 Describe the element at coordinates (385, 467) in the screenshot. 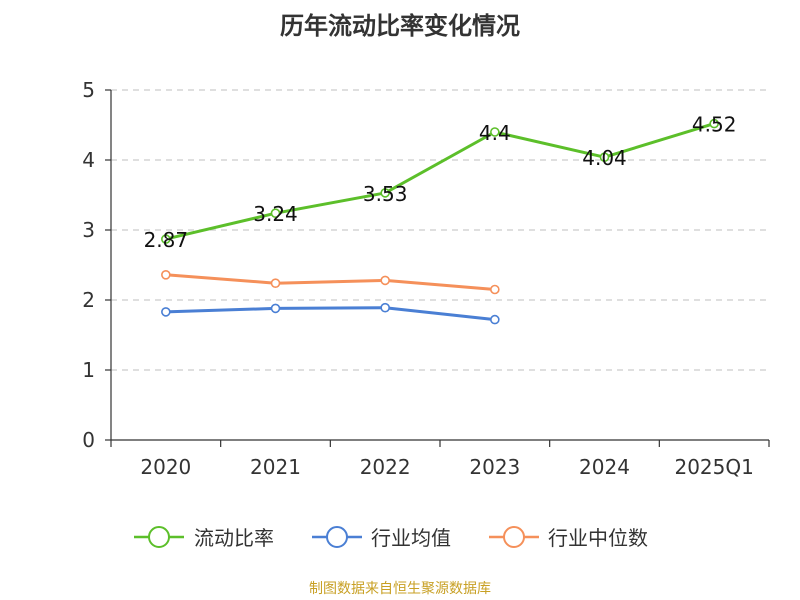

I see `x-tick-label: 2022` at that location.